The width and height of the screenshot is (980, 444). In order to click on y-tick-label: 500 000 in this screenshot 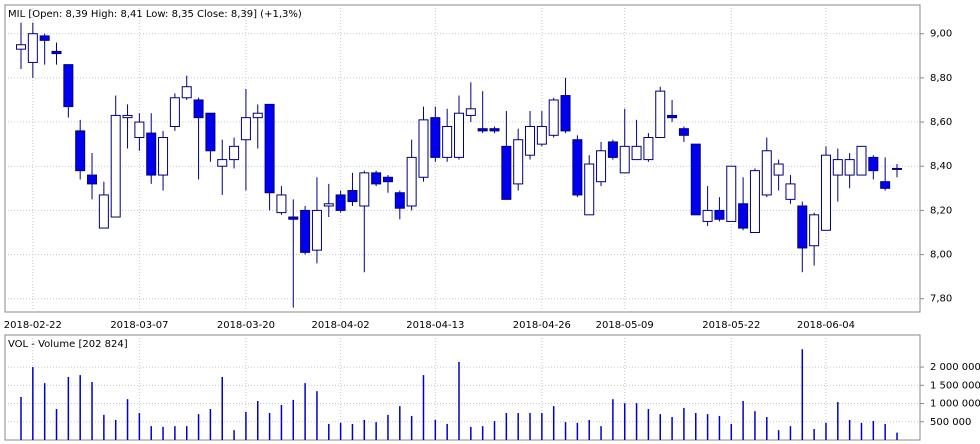, I will do `click(950, 422)`.